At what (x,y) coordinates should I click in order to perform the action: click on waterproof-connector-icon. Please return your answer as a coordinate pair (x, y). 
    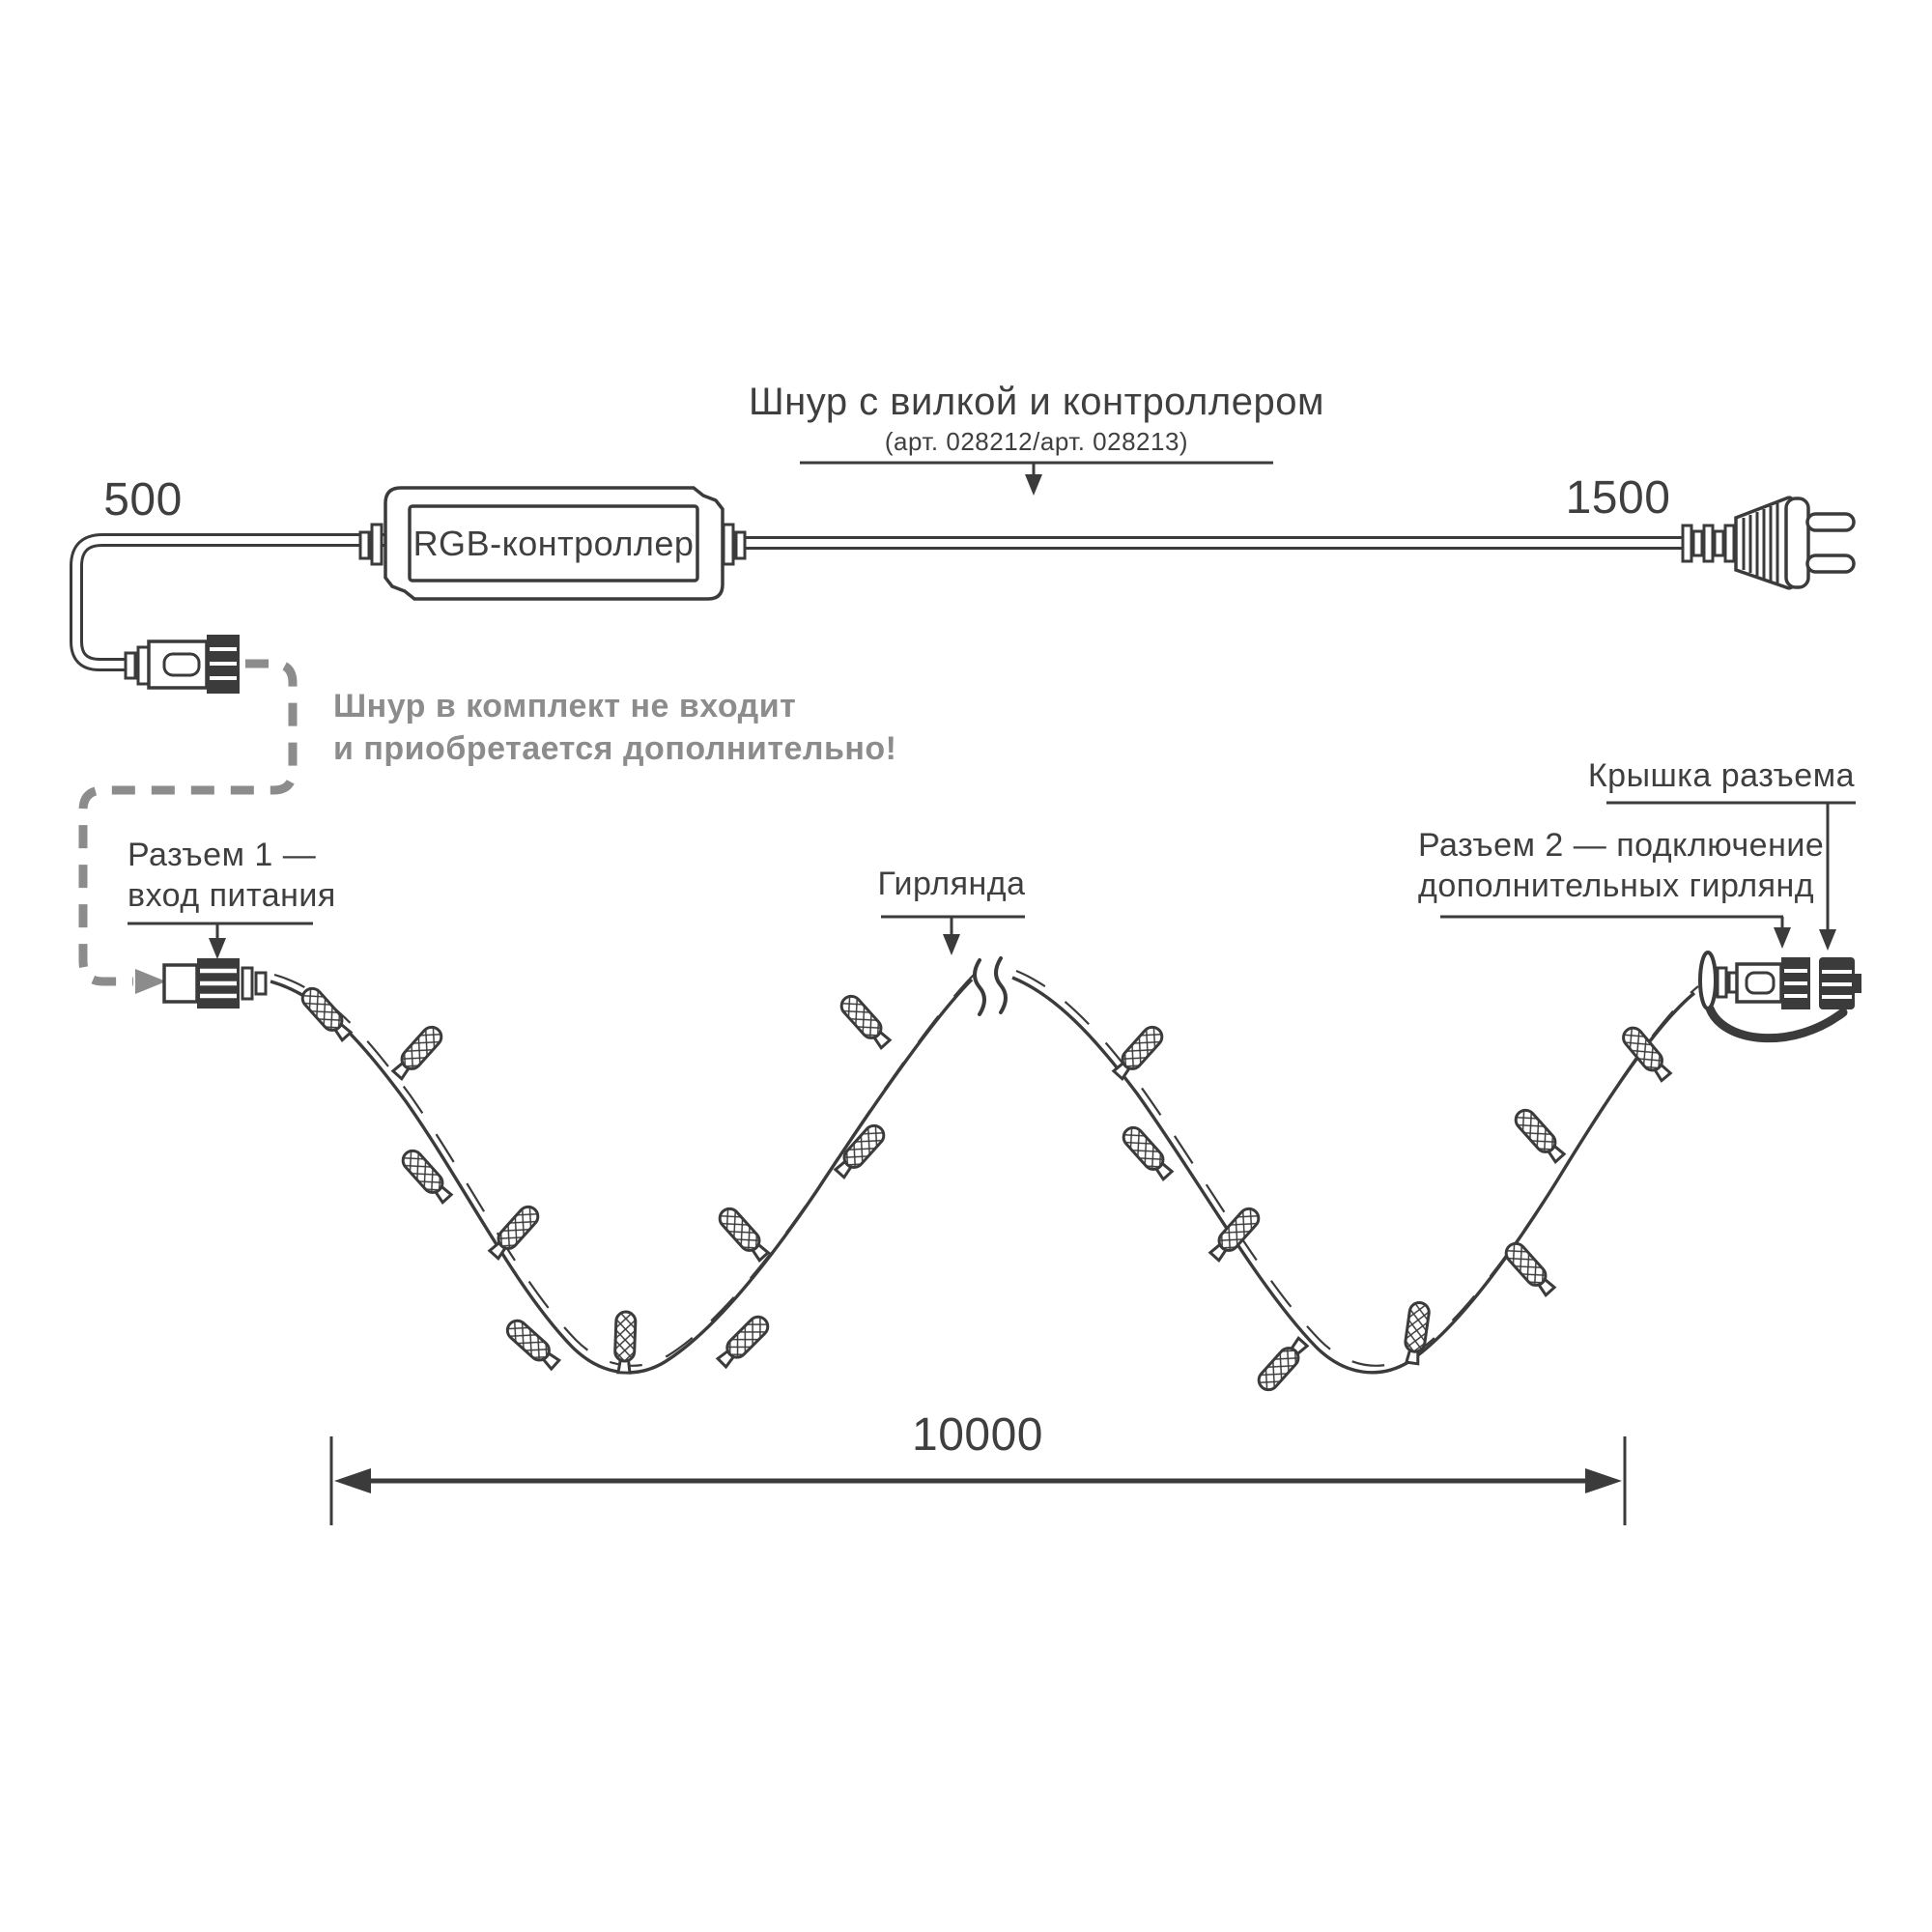
    Looking at the image, I should click on (1795, 983).